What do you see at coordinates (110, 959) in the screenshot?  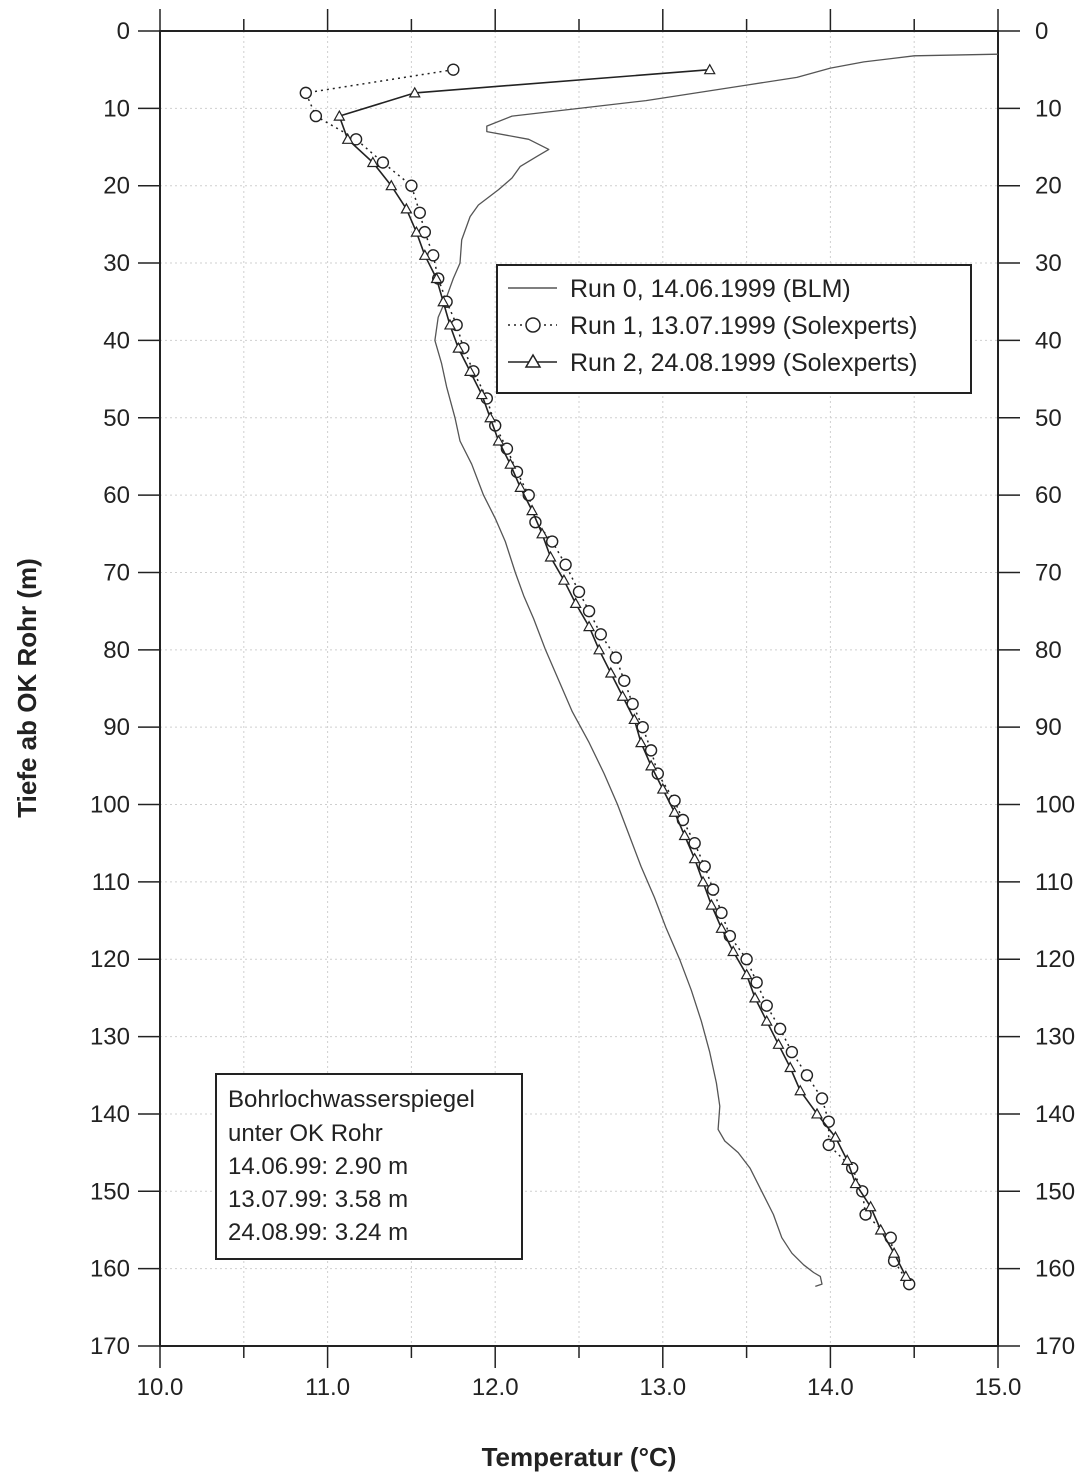 I see `y-tick-label-left: 120` at bounding box center [110, 959].